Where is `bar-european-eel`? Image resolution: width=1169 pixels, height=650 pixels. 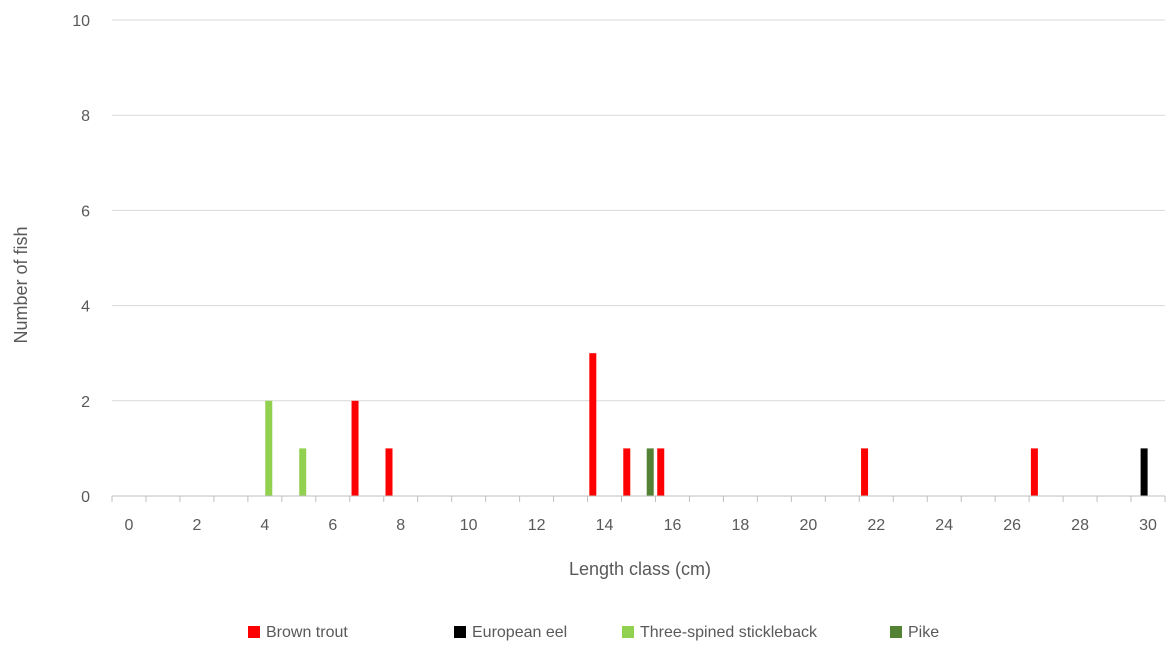 bar-european-eel is located at coordinates (1144, 472).